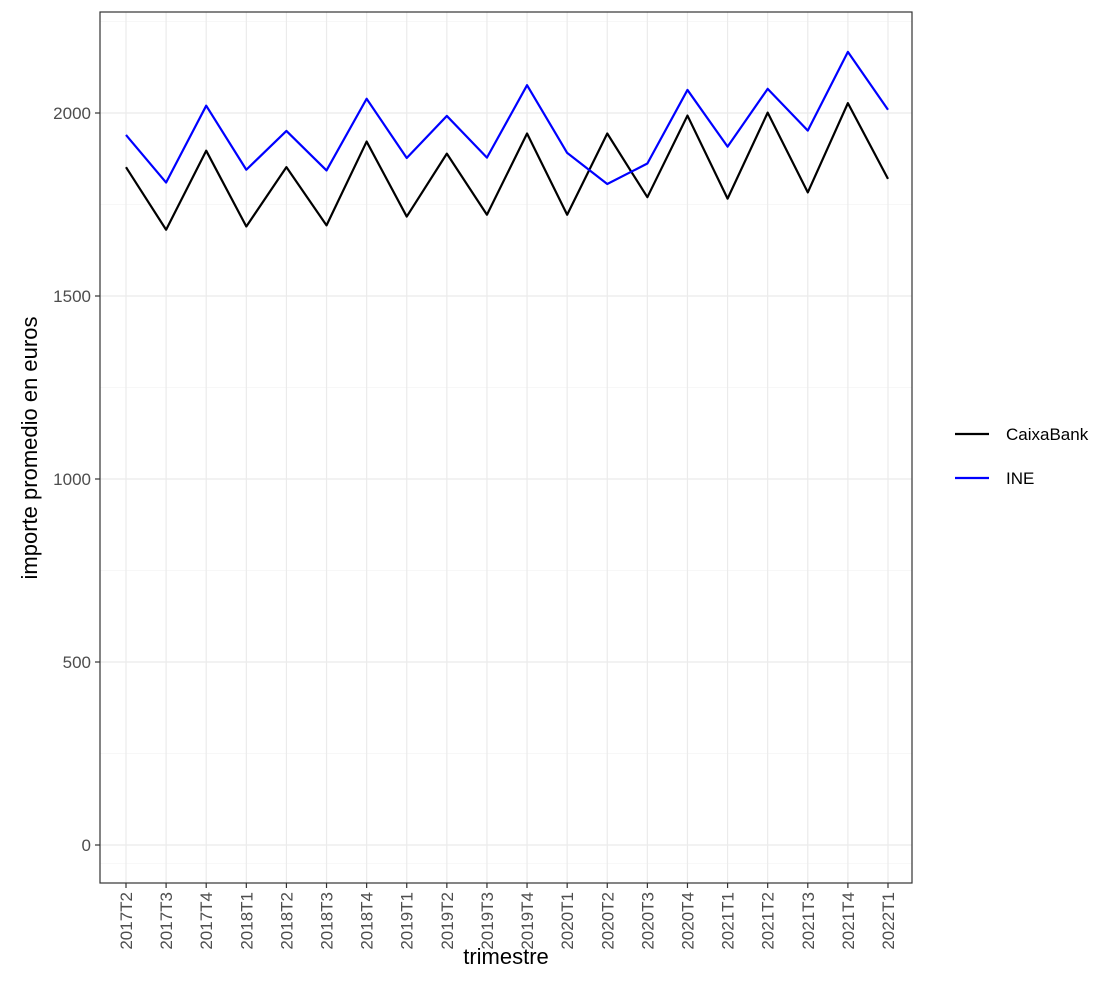 The width and height of the screenshot is (1109, 994). What do you see at coordinates (206, 921) in the screenshot?
I see `x-tick-label: 2017T4` at bounding box center [206, 921].